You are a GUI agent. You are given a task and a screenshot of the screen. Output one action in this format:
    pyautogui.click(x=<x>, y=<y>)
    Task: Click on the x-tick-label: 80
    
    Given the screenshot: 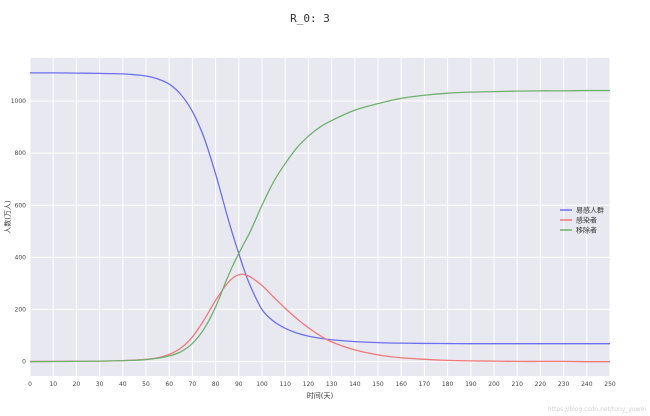 What is the action you would take?
    pyautogui.click(x=216, y=384)
    